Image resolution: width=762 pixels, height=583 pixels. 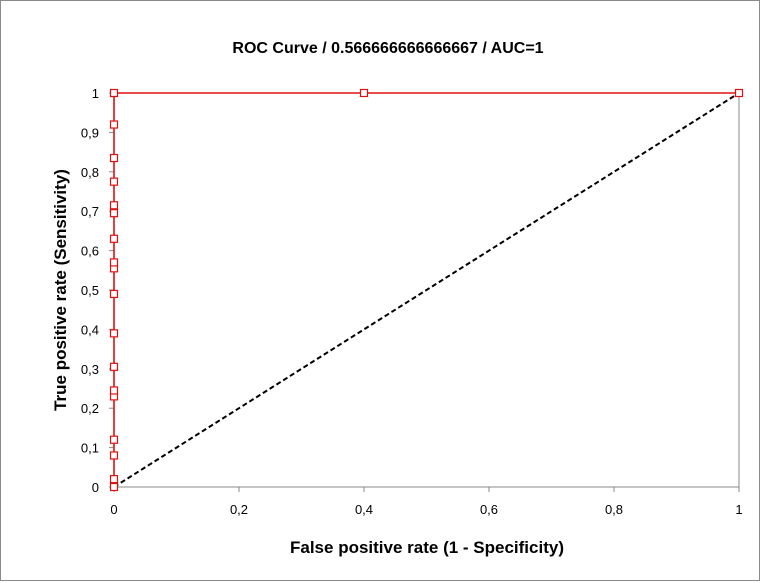 What do you see at coordinates (90, 448) in the screenshot?
I see `y-tick-label: 0,1` at bounding box center [90, 448].